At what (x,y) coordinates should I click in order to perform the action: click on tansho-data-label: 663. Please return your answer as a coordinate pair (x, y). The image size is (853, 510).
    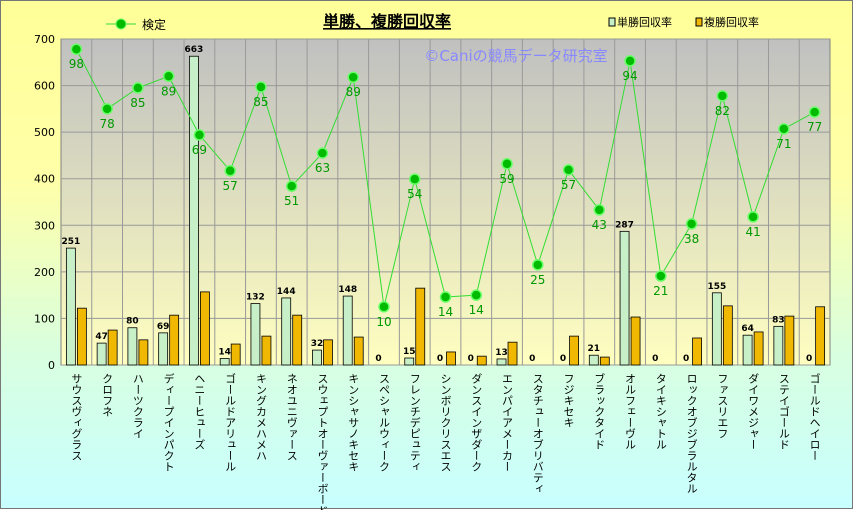
    Looking at the image, I should click on (194, 50).